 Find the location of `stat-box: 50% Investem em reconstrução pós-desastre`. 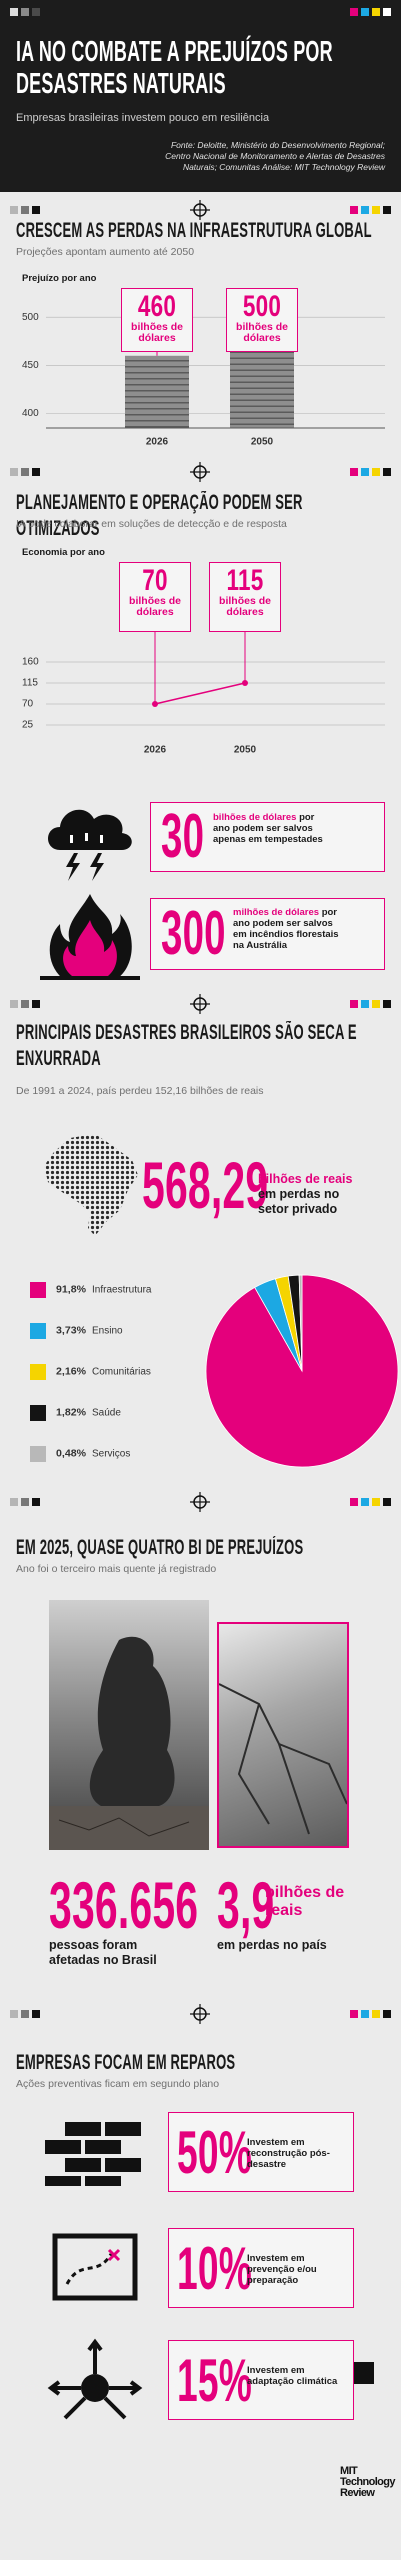

stat-box: 50% Investem em reconstrução pós-desastre is located at coordinates (261, 2152).